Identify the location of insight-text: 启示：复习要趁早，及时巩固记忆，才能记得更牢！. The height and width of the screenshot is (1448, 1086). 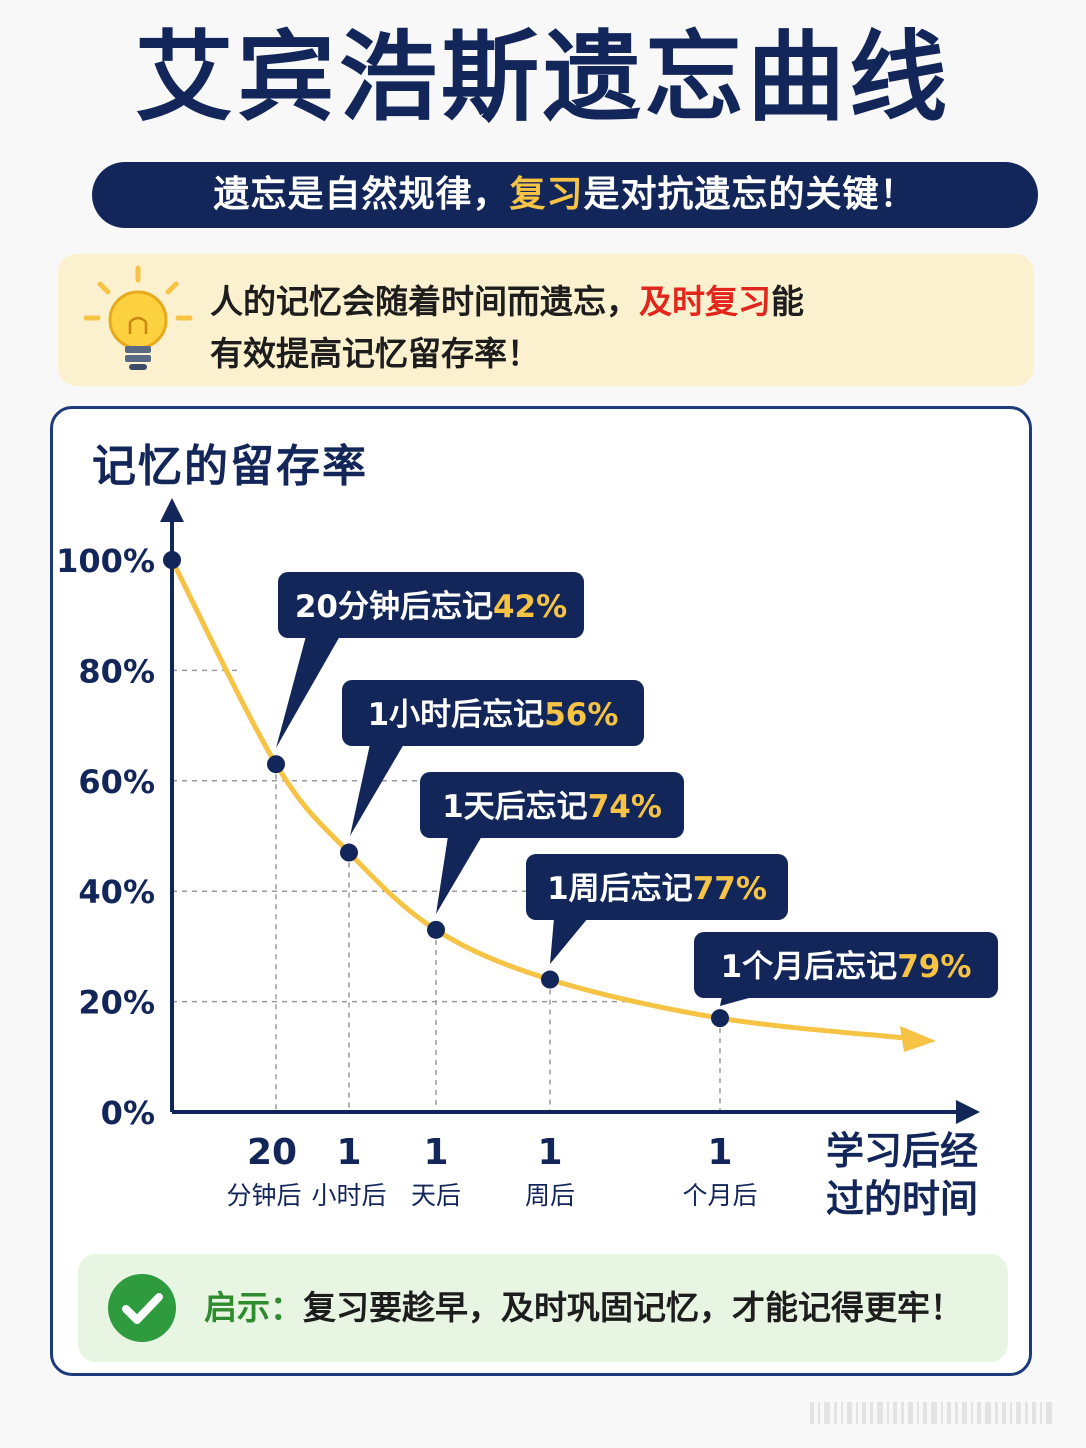
(583, 1308).